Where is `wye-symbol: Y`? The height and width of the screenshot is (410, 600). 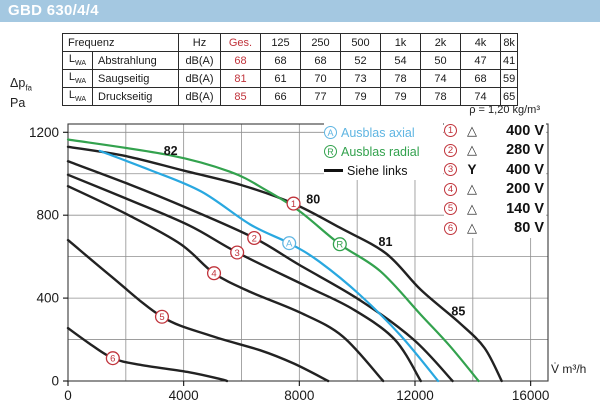 wye-symbol: Y is located at coordinates (472, 170).